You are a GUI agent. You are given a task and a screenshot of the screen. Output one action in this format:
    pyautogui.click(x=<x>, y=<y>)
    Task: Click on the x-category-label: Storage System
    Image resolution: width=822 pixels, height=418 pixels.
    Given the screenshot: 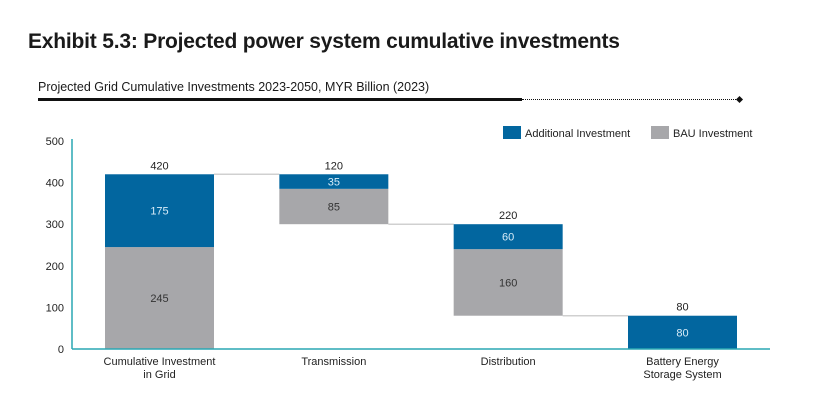 What is the action you would take?
    pyautogui.click(x=682, y=375)
    